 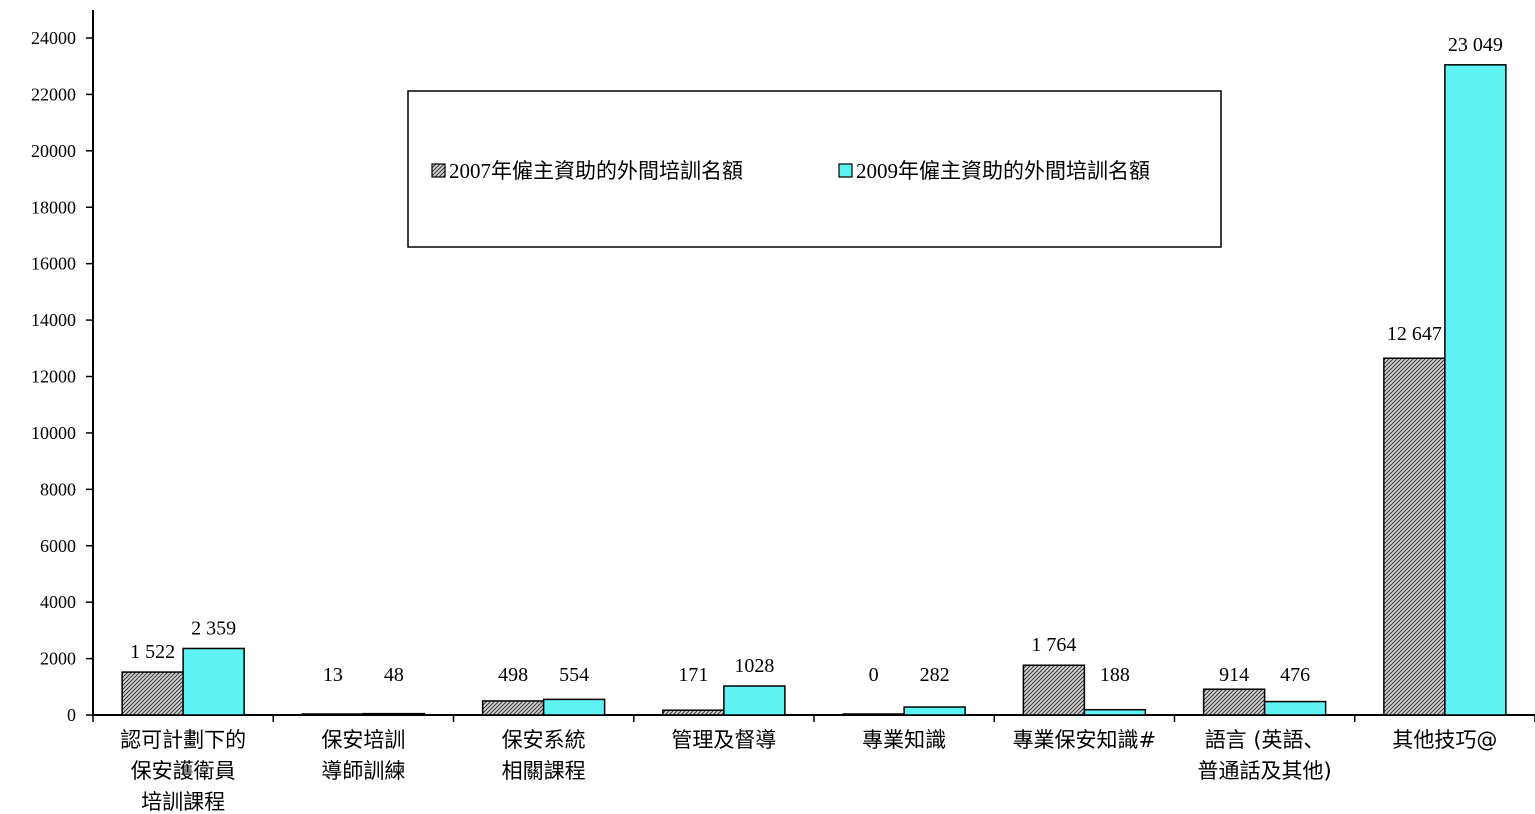 I want to click on y-tick-label: 4000, so click(x=58, y=602).